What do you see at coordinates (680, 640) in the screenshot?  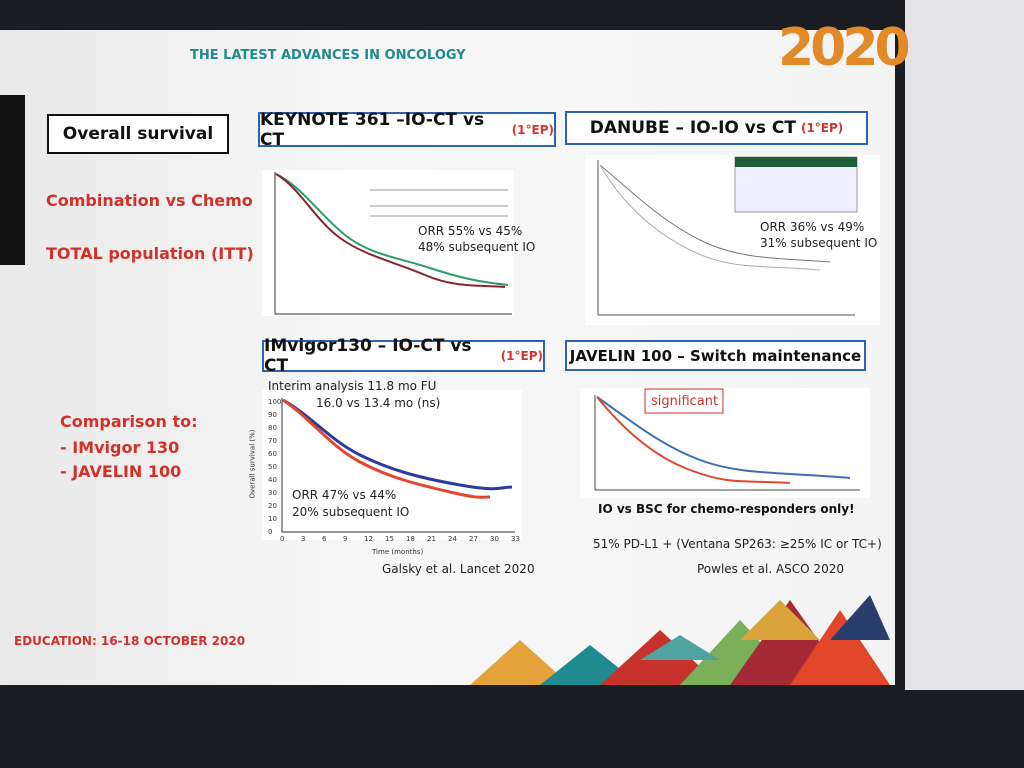 I see `decoration` at bounding box center [680, 640].